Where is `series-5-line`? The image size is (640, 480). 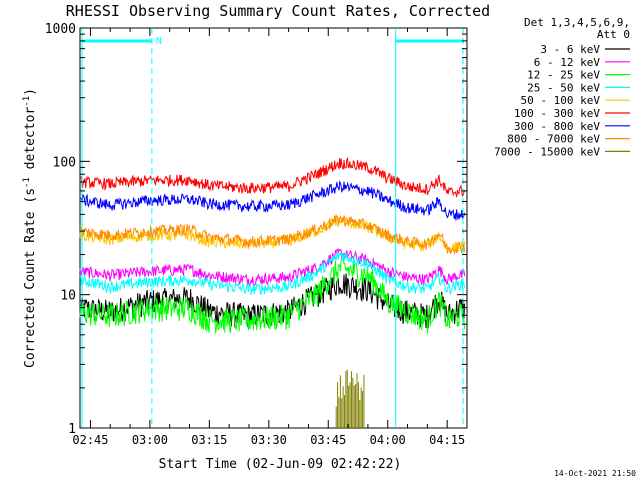 series-5-line is located at coordinates (272, 177).